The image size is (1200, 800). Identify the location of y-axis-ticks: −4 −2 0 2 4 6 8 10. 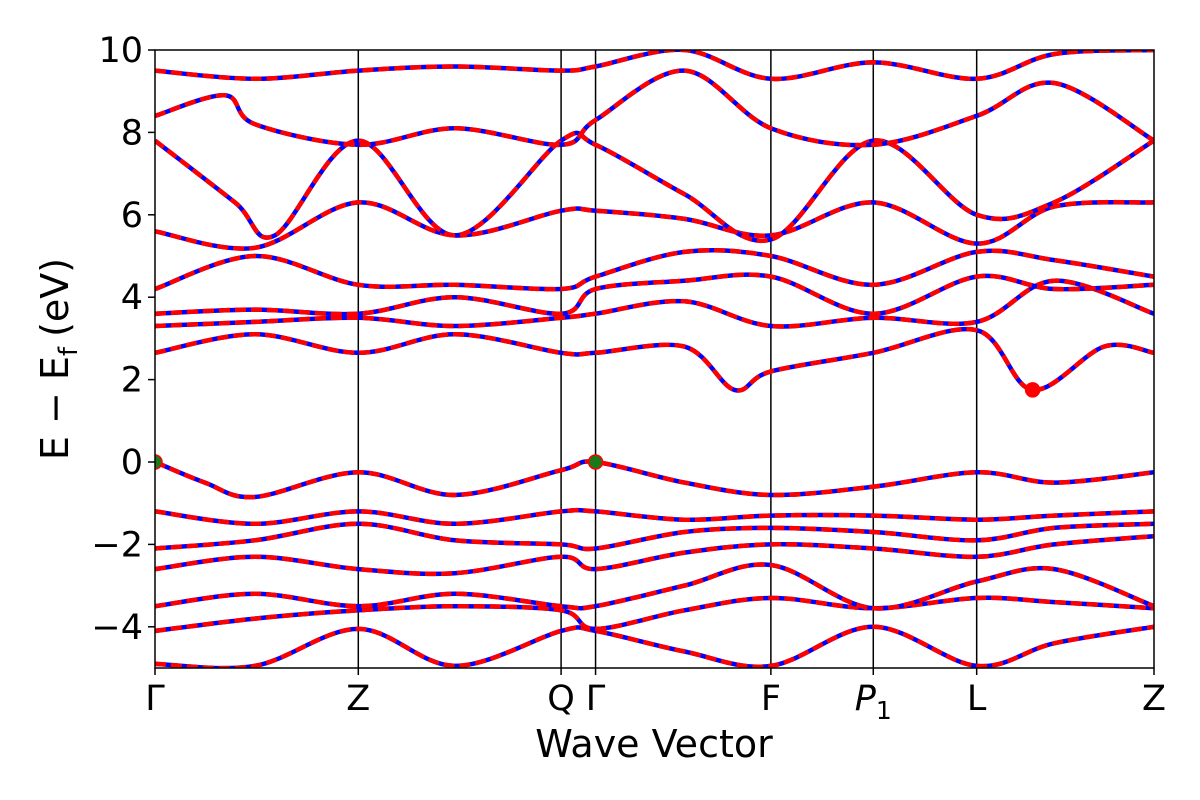
(123, 339).